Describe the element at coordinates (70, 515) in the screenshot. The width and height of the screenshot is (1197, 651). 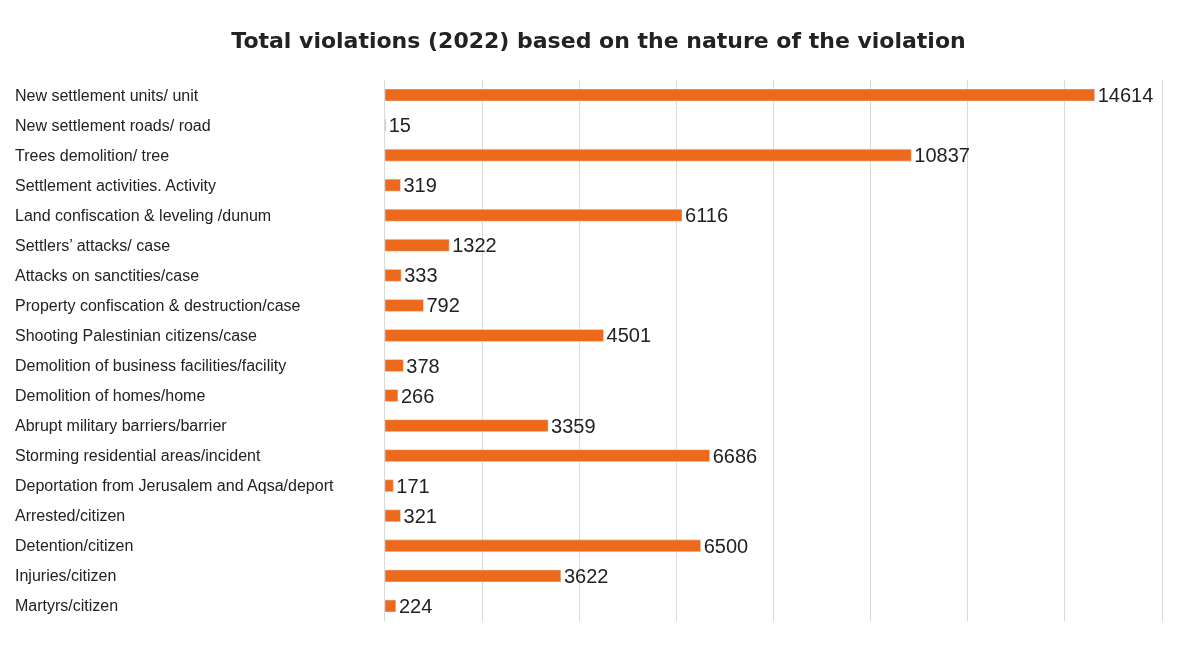
I see `y-tick-label: Arrested/citizen` at that location.